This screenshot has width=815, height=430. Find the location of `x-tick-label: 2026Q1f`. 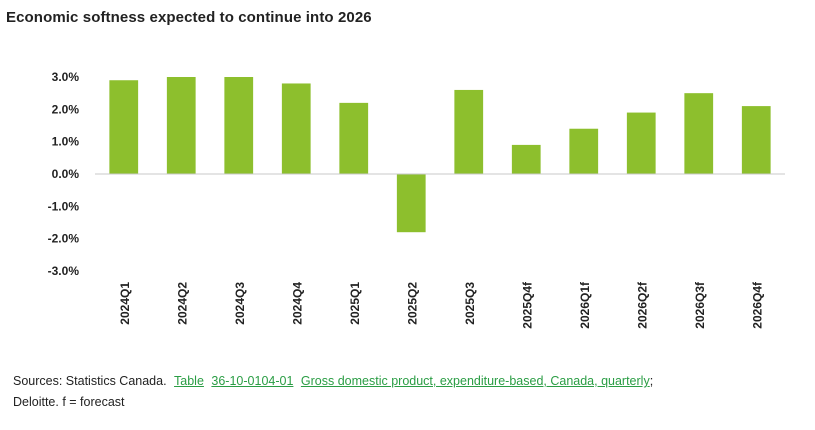

x-tick-label: 2026Q1f is located at coordinates (585, 305).